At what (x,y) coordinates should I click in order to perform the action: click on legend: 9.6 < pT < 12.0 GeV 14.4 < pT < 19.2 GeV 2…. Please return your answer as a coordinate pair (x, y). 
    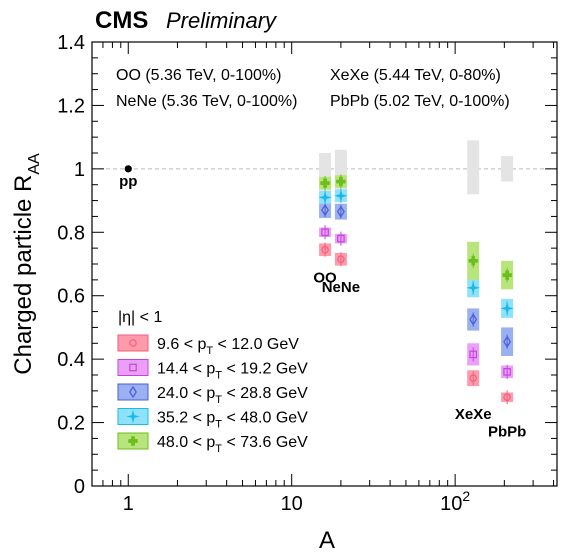
    Looking at the image, I should click on (212, 394).